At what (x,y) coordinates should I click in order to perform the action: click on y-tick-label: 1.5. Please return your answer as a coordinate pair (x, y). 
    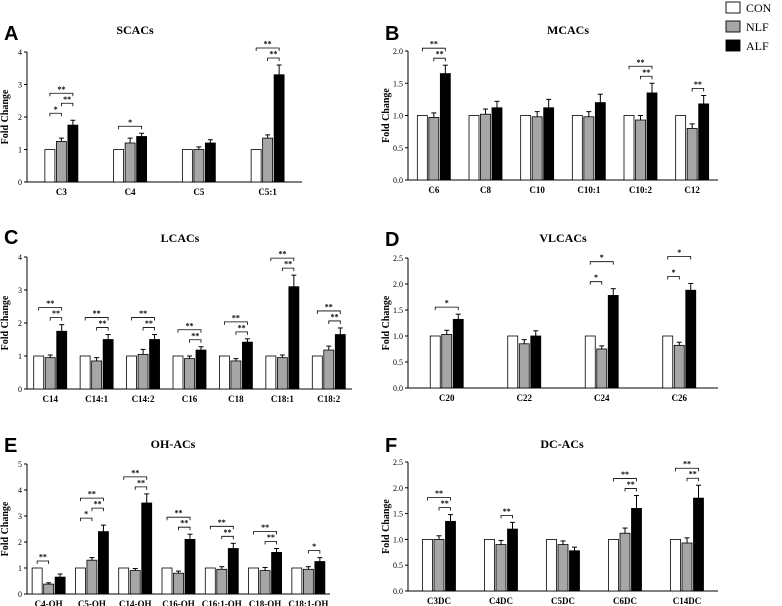
    Looking at the image, I should click on (398, 310).